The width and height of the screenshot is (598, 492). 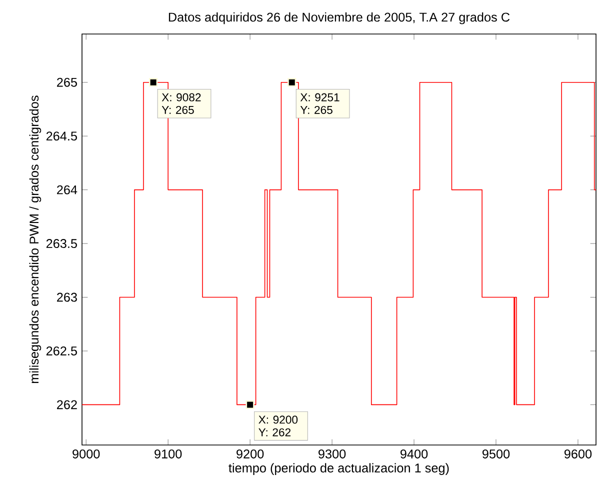 I want to click on y-tick-label: 264.5, so click(x=61, y=136).